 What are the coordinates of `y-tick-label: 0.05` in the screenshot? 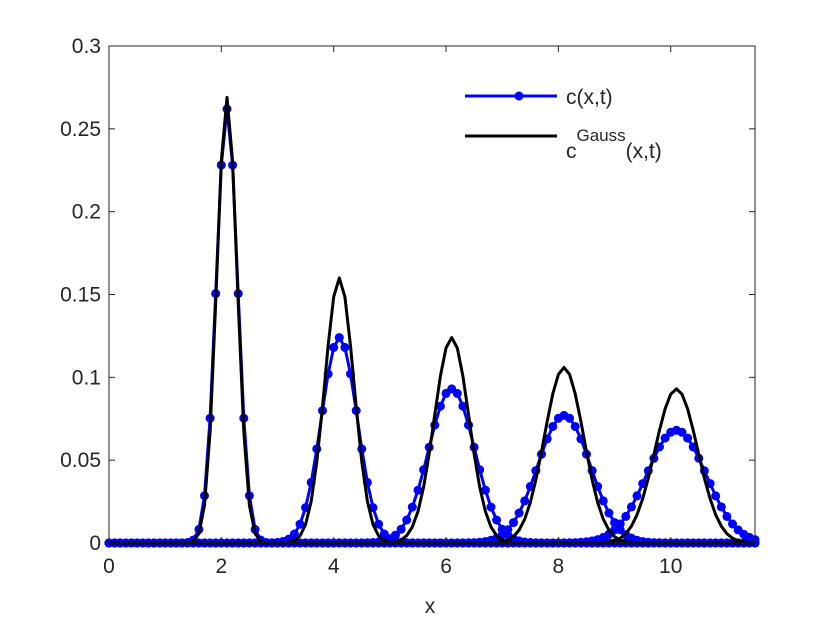 It's located at (80, 460).